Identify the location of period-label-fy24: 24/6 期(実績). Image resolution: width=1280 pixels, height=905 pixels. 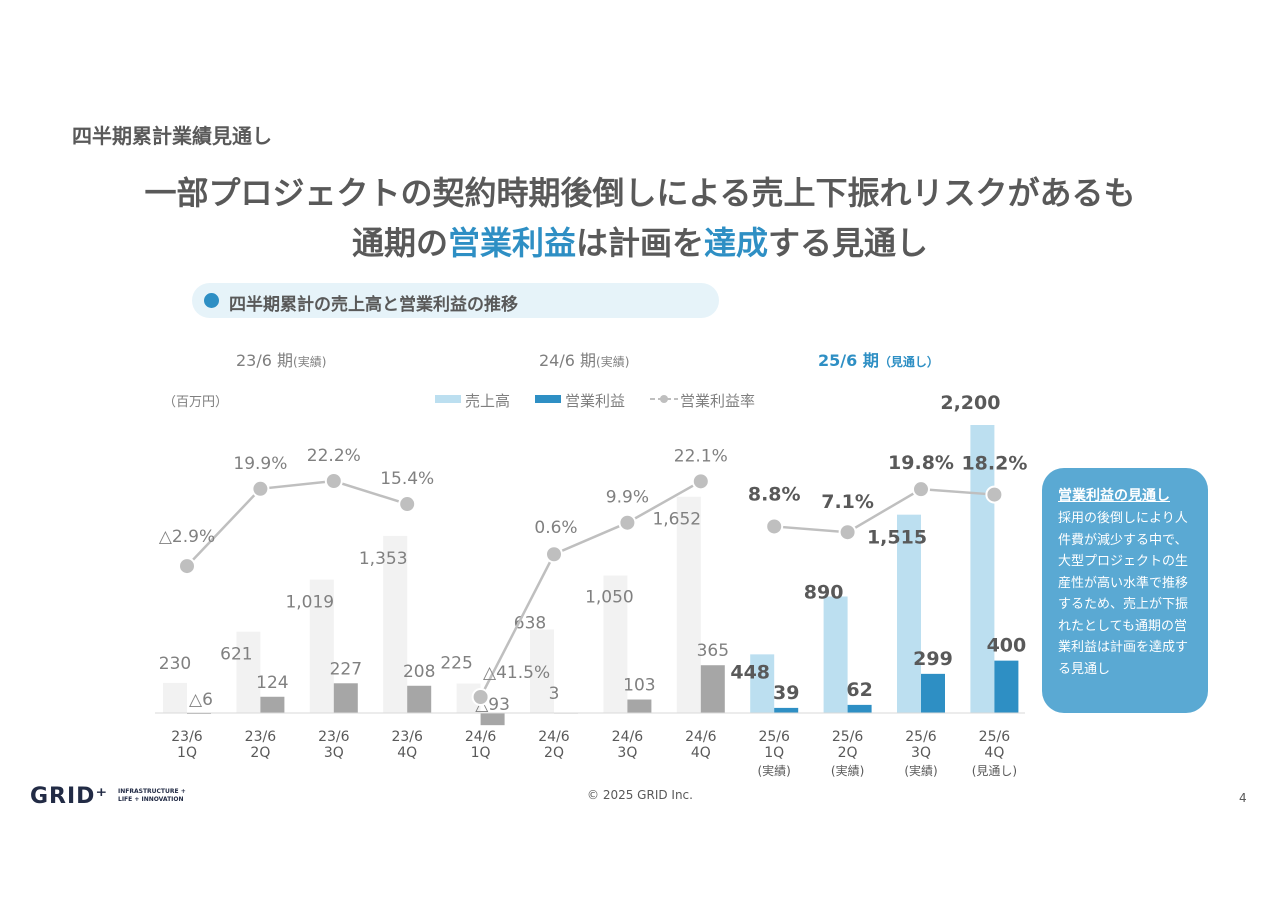
(584, 359).